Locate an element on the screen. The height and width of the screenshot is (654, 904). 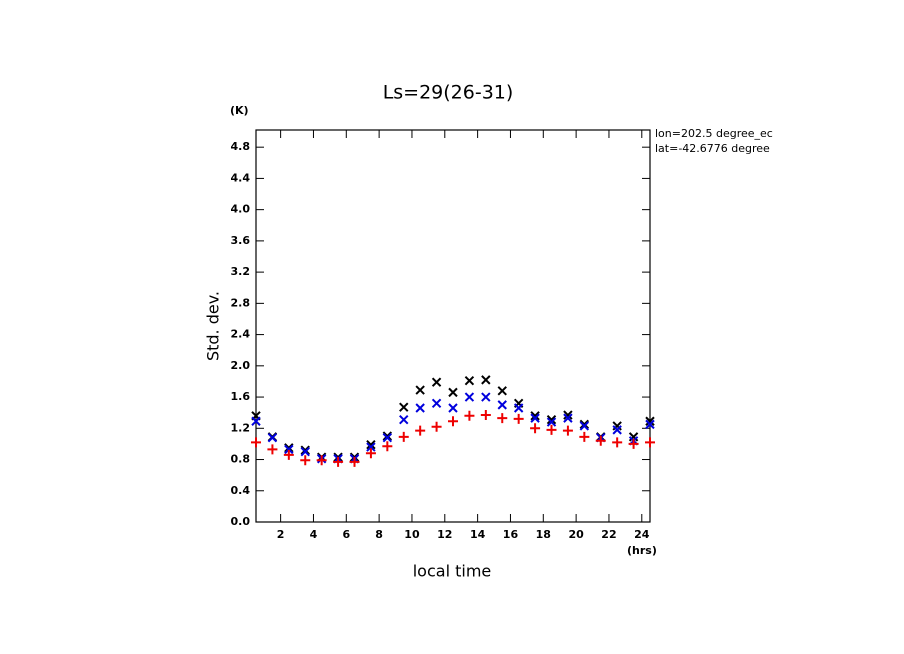
y-tick-label: 2.8 is located at coordinates (241, 302).